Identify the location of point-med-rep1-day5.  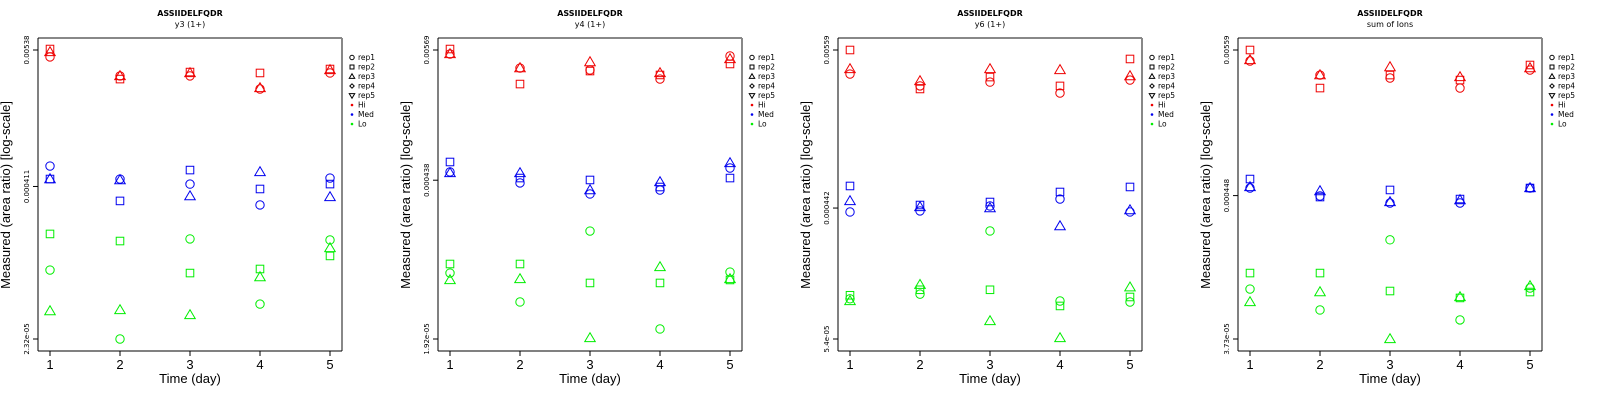
(330, 178).